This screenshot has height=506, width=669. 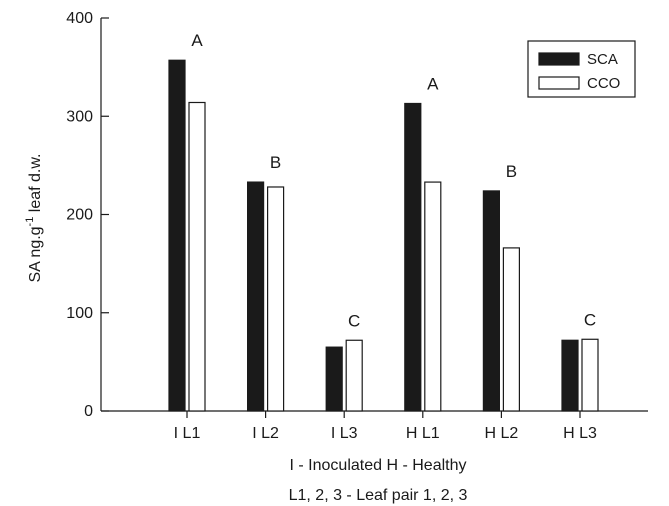 What do you see at coordinates (603, 83) in the screenshot?
I see `legend-label-cco: CCO` at bounding box center [603, 83].